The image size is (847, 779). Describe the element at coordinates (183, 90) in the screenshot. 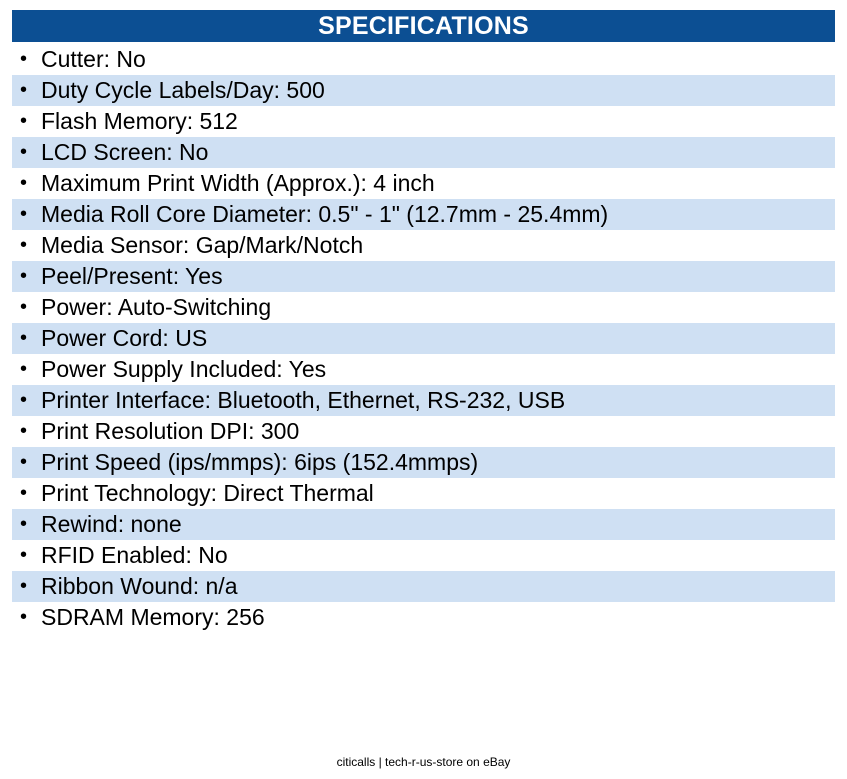

I see `spec-text: Duty Cycle Labels/Day: 500` at that location.